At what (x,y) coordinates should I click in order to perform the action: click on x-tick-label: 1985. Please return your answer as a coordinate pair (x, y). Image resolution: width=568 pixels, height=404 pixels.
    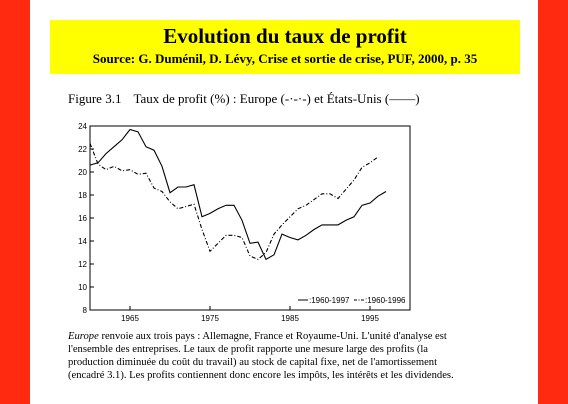
    Looking at the image, I should click on (290, 318).